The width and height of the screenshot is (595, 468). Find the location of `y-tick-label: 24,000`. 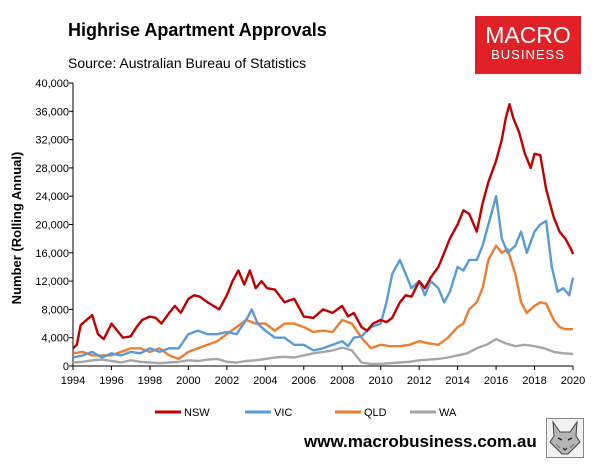

y-tick-label: 24,000 is located at coordinates (52, 197).